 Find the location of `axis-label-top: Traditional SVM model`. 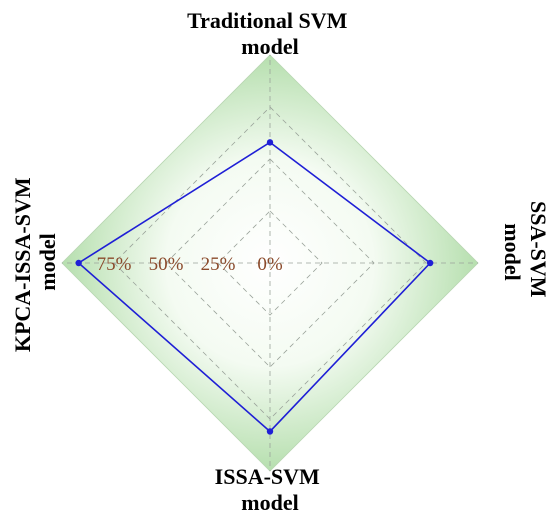

axis-label-top: Traditional SVM model is located at coordinates (270, 33).